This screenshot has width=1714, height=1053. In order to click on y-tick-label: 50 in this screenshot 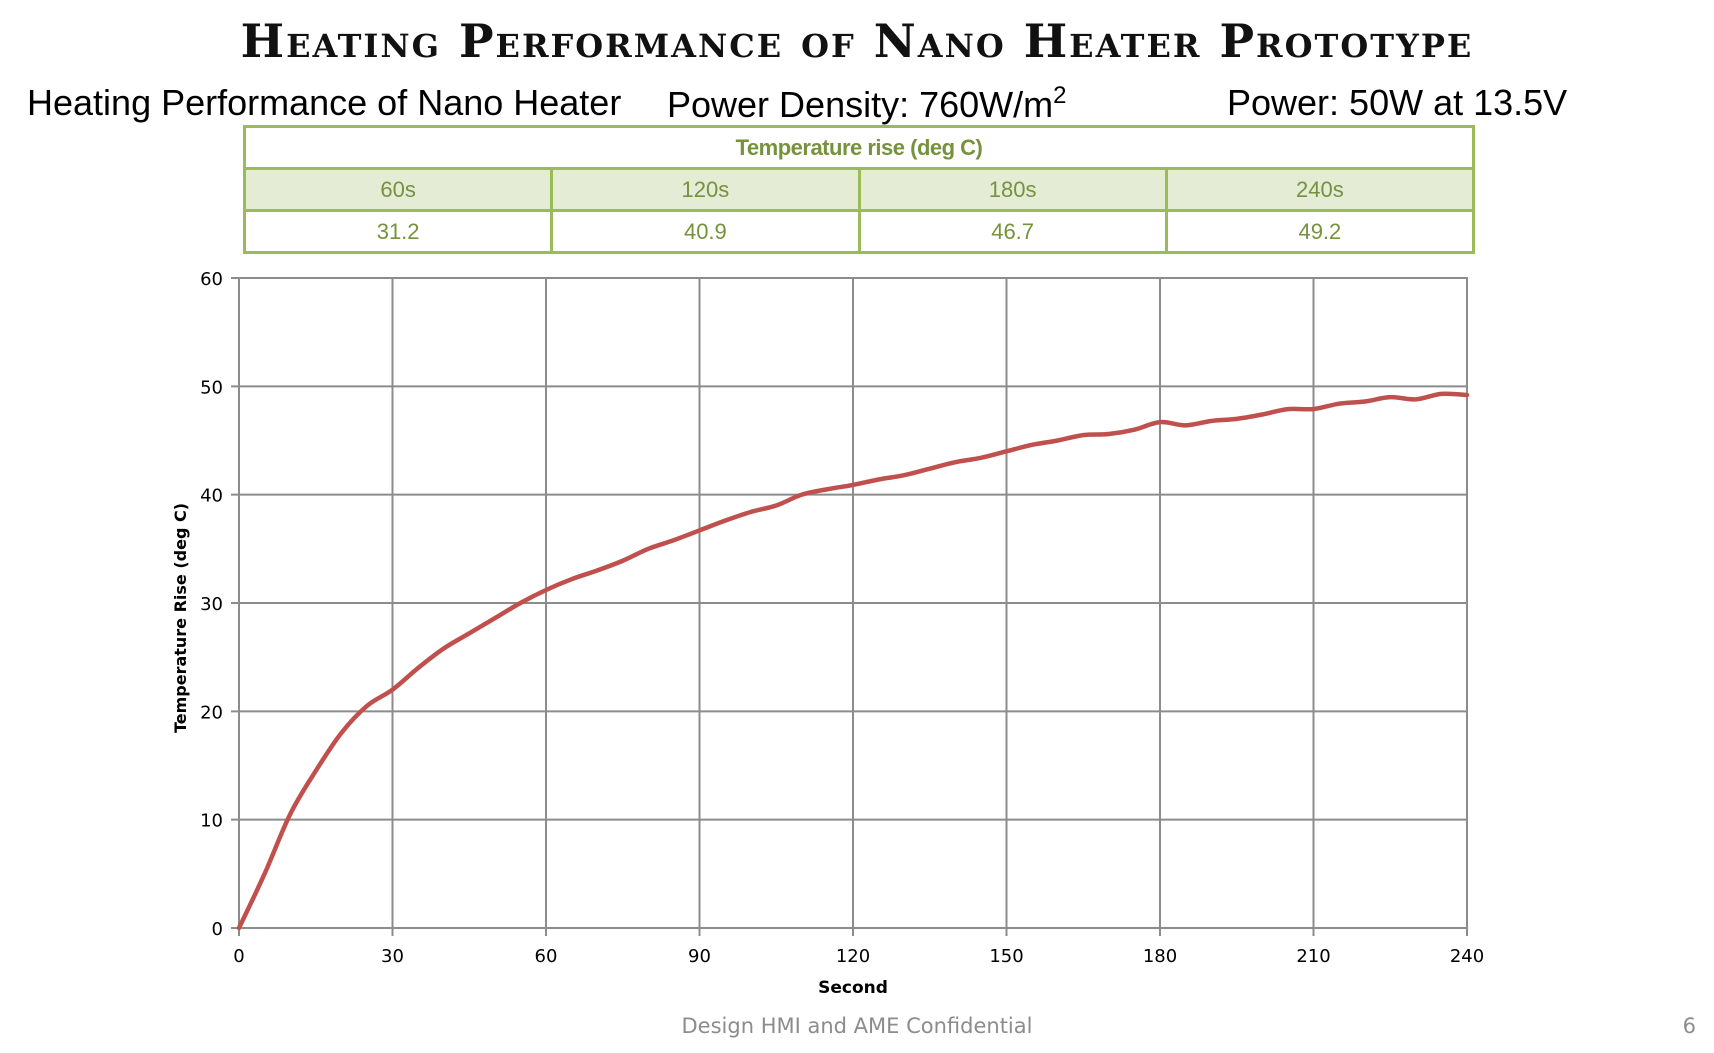, I will do `click(211, 387)`.